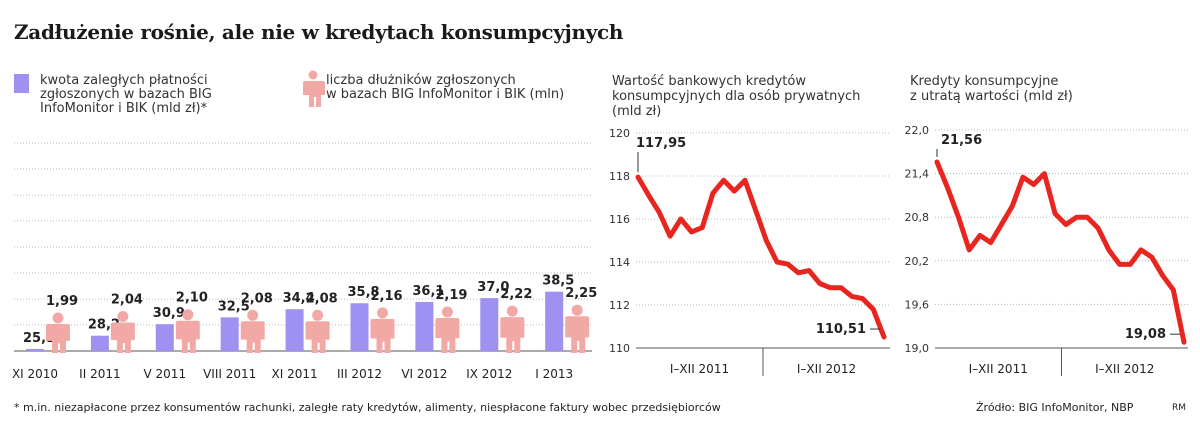  What do you see at coordinates (619, 348) in the screenshot?
I see `y-tick-label: 110` at bounding box center [619, 348].